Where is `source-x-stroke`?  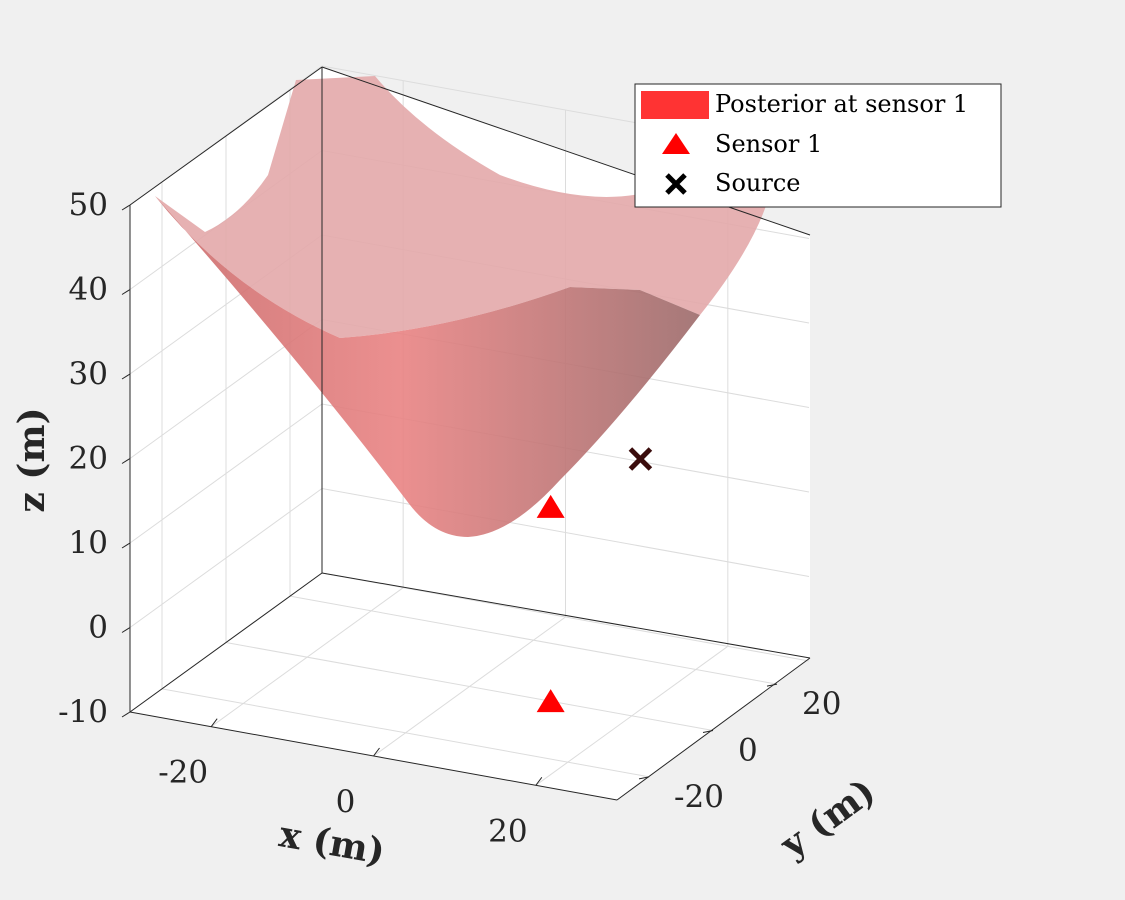 source-x-stroke is located at coordinates (640, 459).